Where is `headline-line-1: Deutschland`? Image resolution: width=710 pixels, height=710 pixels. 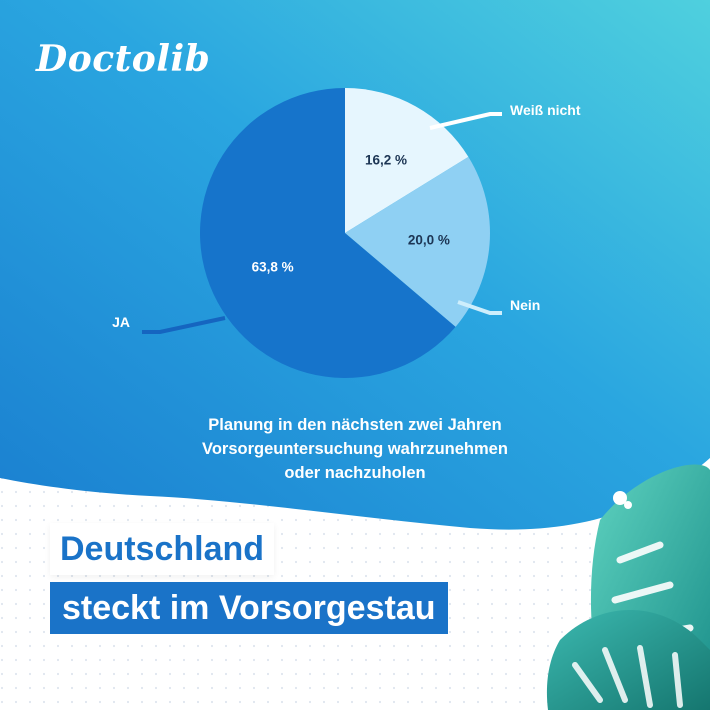 headline-line-1: Deutschland is located at coordinates (162, 549).